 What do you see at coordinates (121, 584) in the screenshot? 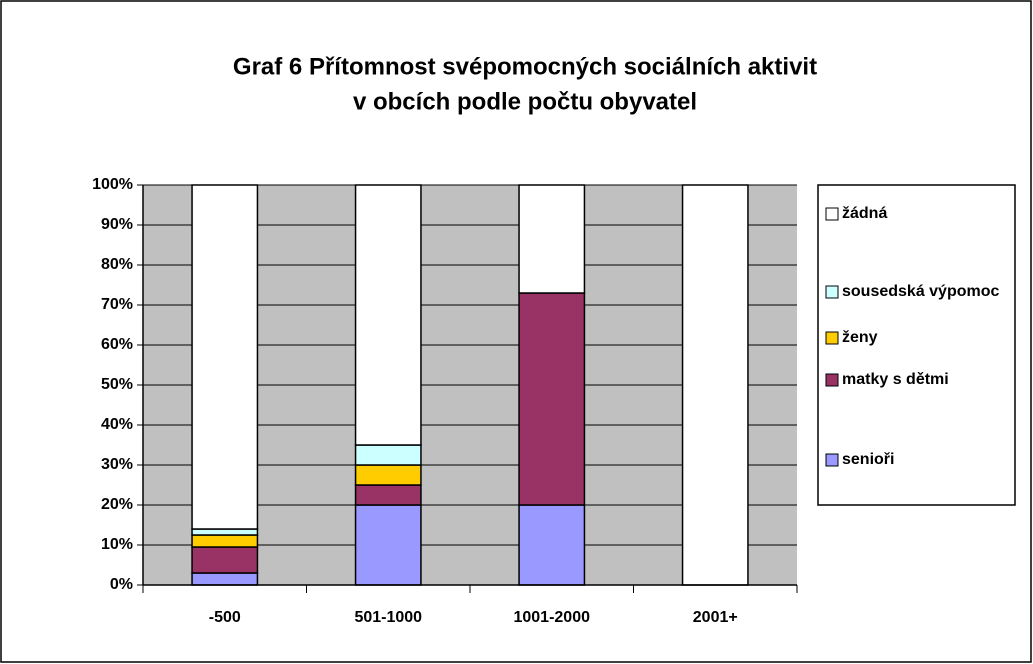
I see `y-tick-label: 0%` at bounding box center [121, 584].